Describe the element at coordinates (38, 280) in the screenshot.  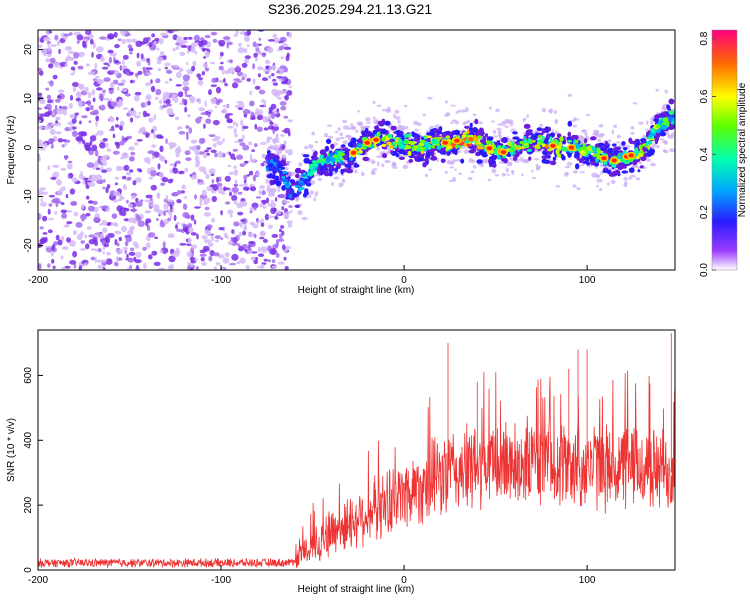
I see `spectrogram-x-tick-label: -200` at that location.